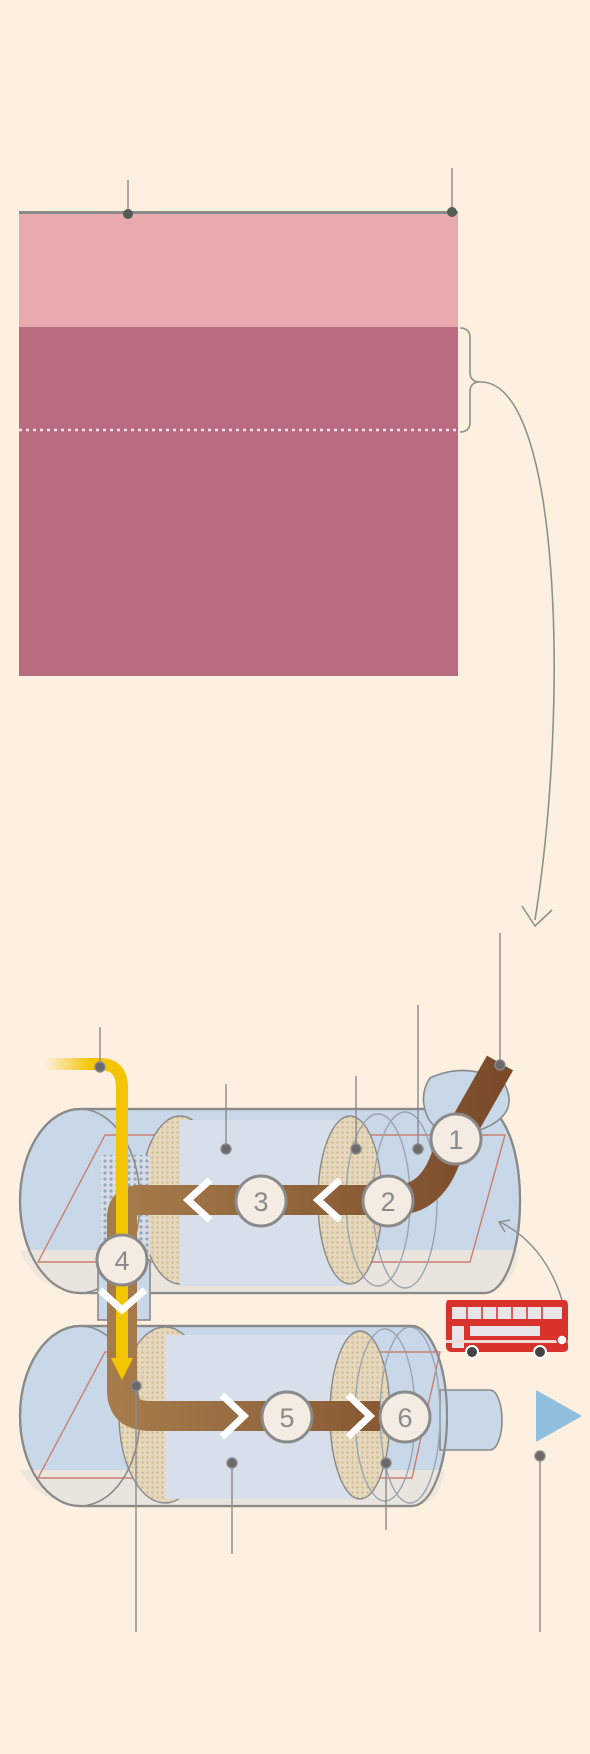 This screenshot has height=1754, width=590. Describe the element at coordinates (500, 1065) in the screenshot. I see `pointer-inlet-dot` at that location.